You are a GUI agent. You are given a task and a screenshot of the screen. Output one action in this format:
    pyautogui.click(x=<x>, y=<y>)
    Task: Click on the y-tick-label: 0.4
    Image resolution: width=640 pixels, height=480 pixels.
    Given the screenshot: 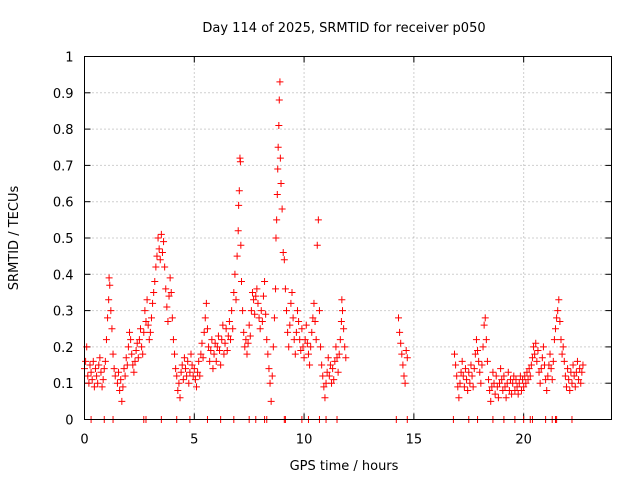 What is the action you would take?
    pyautogui.click(x=63, y=275)
    